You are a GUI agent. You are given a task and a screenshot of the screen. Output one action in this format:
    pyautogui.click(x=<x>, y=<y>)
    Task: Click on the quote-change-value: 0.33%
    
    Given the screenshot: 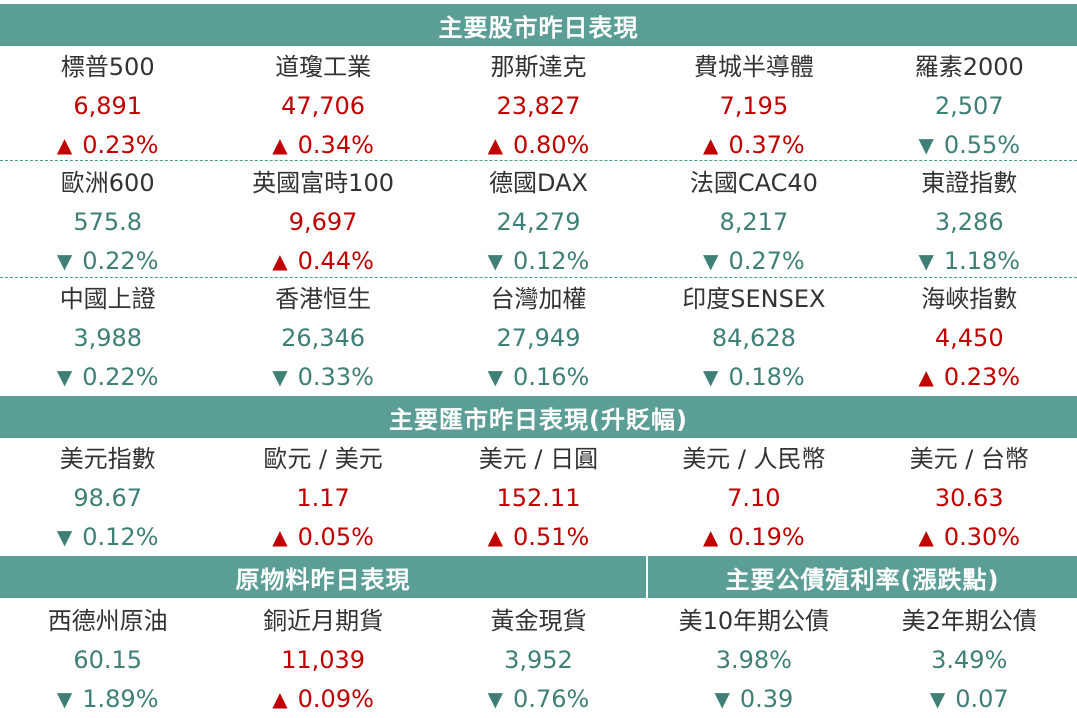 What is the action you would take?
    pyautogui.click(x=335, y=377)
    